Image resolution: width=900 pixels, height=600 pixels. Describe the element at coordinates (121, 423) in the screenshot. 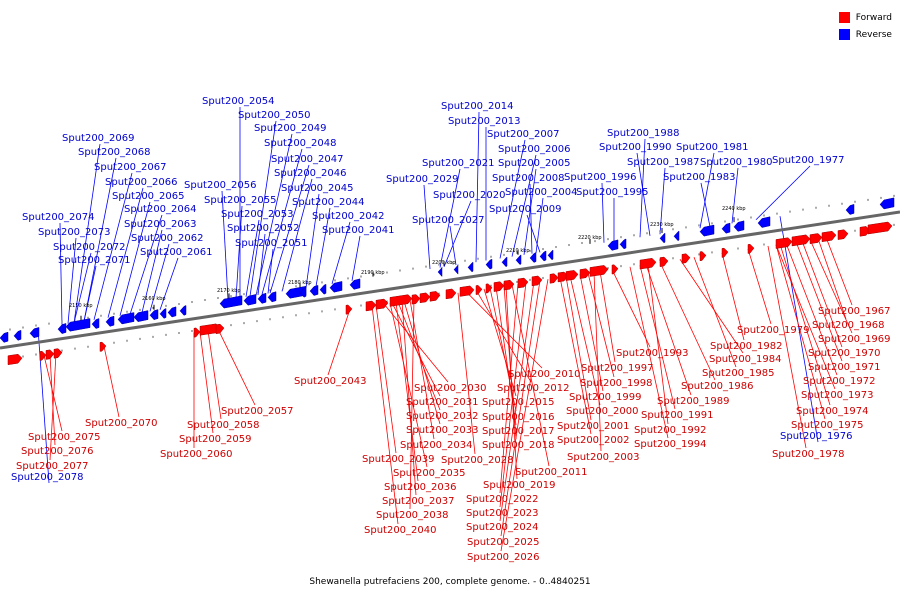

I see `forward-gene-label: Sput200_2070` at that location.